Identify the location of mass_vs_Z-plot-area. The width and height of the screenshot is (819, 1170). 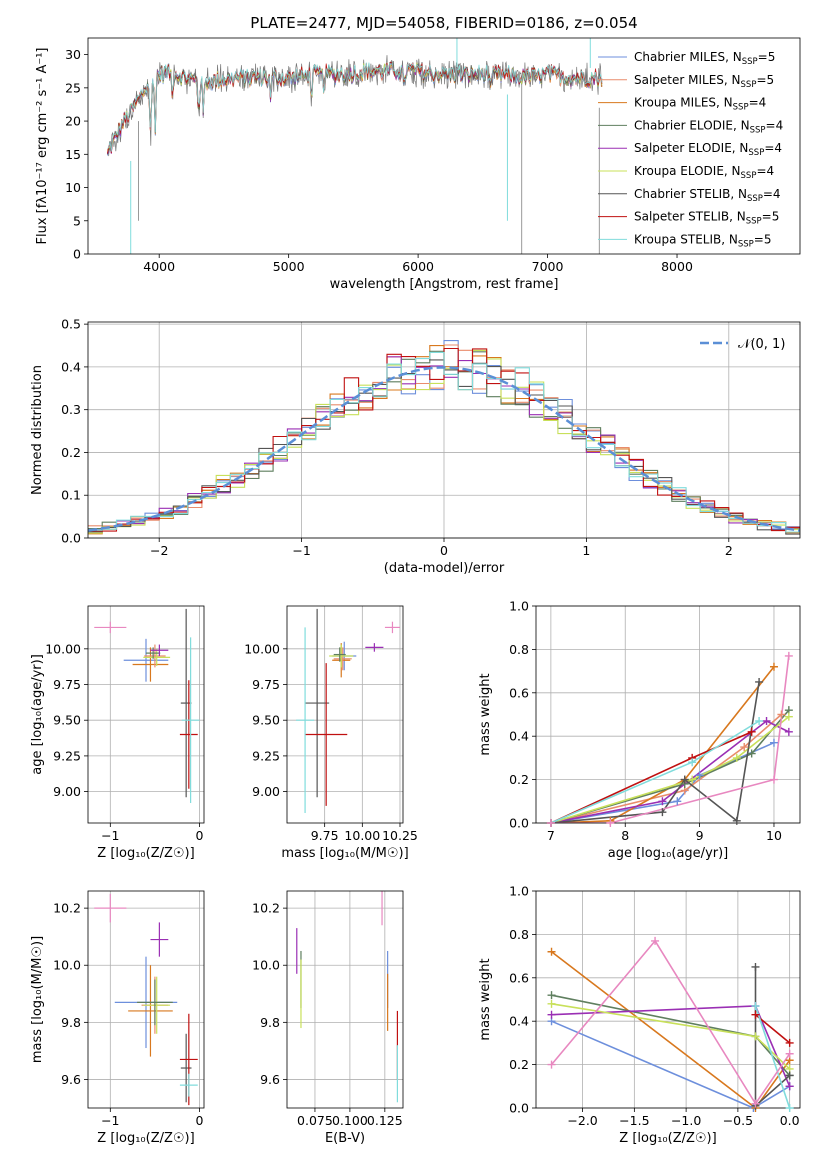
(146, 999).